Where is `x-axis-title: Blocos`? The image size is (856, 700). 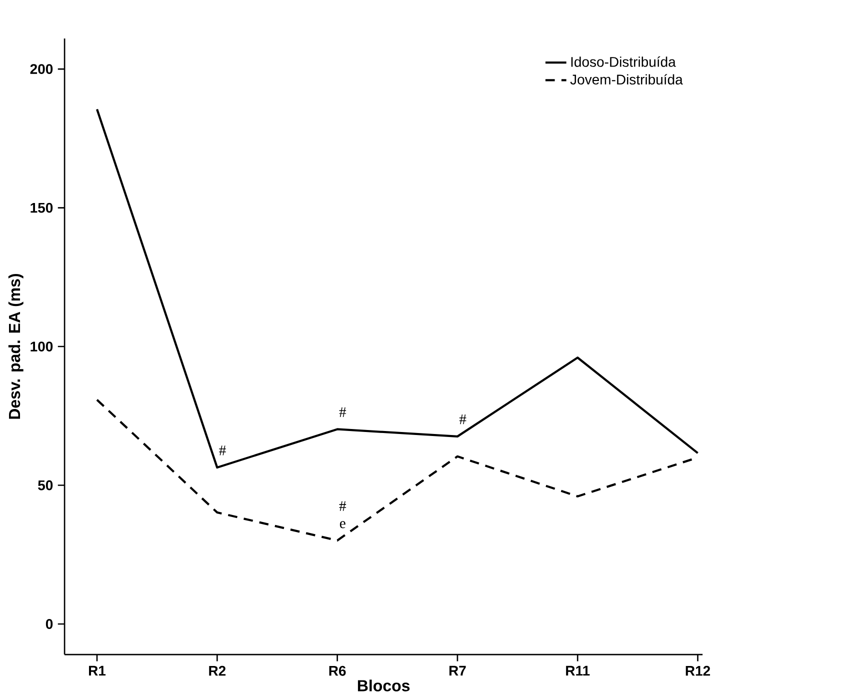
x-axis-title: Blocos is located at coordinates (384, 686).